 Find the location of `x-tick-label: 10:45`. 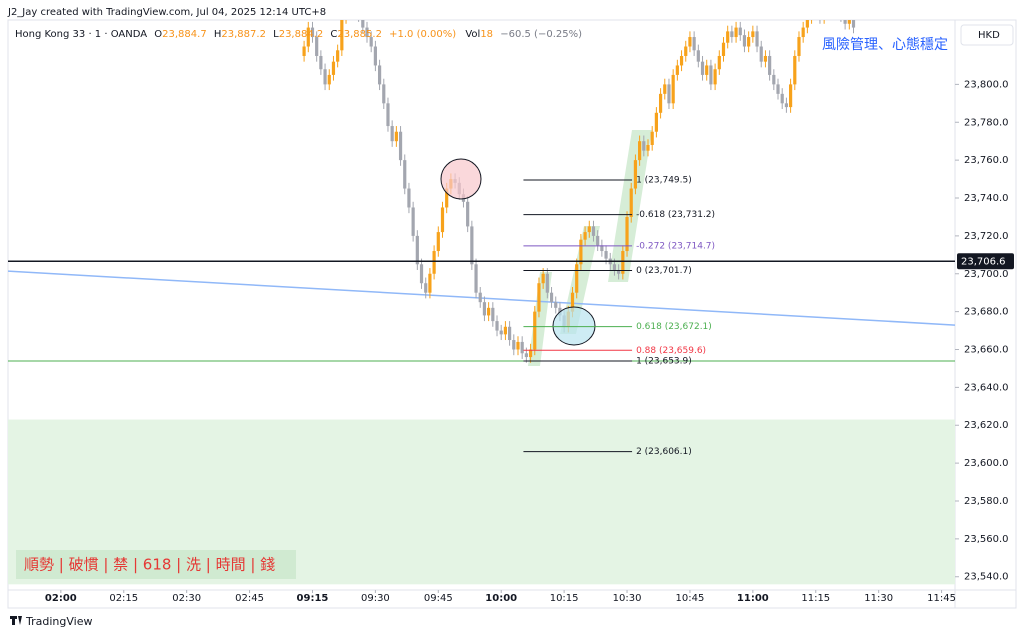

x-tick-label: 10:45 is located at coordinates (690, 598).